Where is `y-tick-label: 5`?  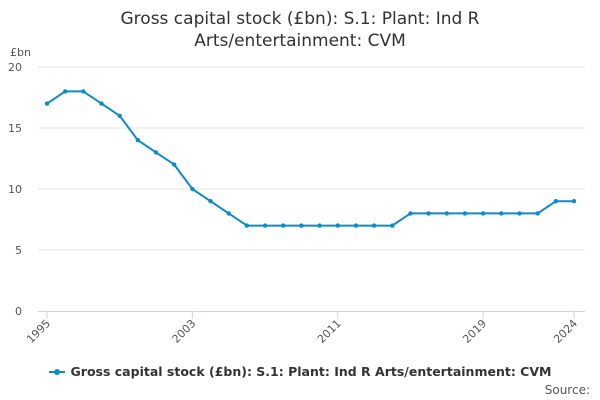 y-tick-label: 5 is located at coordinates (18, 250).